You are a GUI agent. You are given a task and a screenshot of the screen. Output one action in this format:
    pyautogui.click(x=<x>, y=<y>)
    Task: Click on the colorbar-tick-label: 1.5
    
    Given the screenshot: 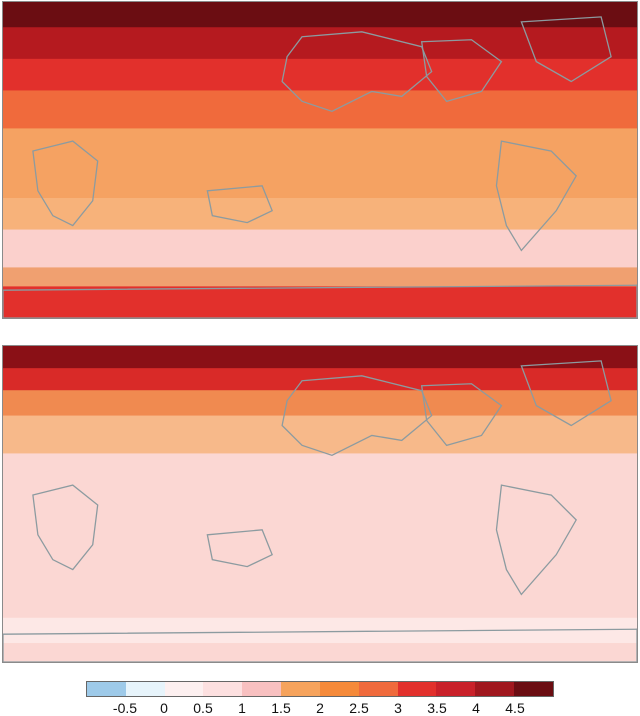 What is the action you would take?
    pyautogui.click(x=281, y=708)
    